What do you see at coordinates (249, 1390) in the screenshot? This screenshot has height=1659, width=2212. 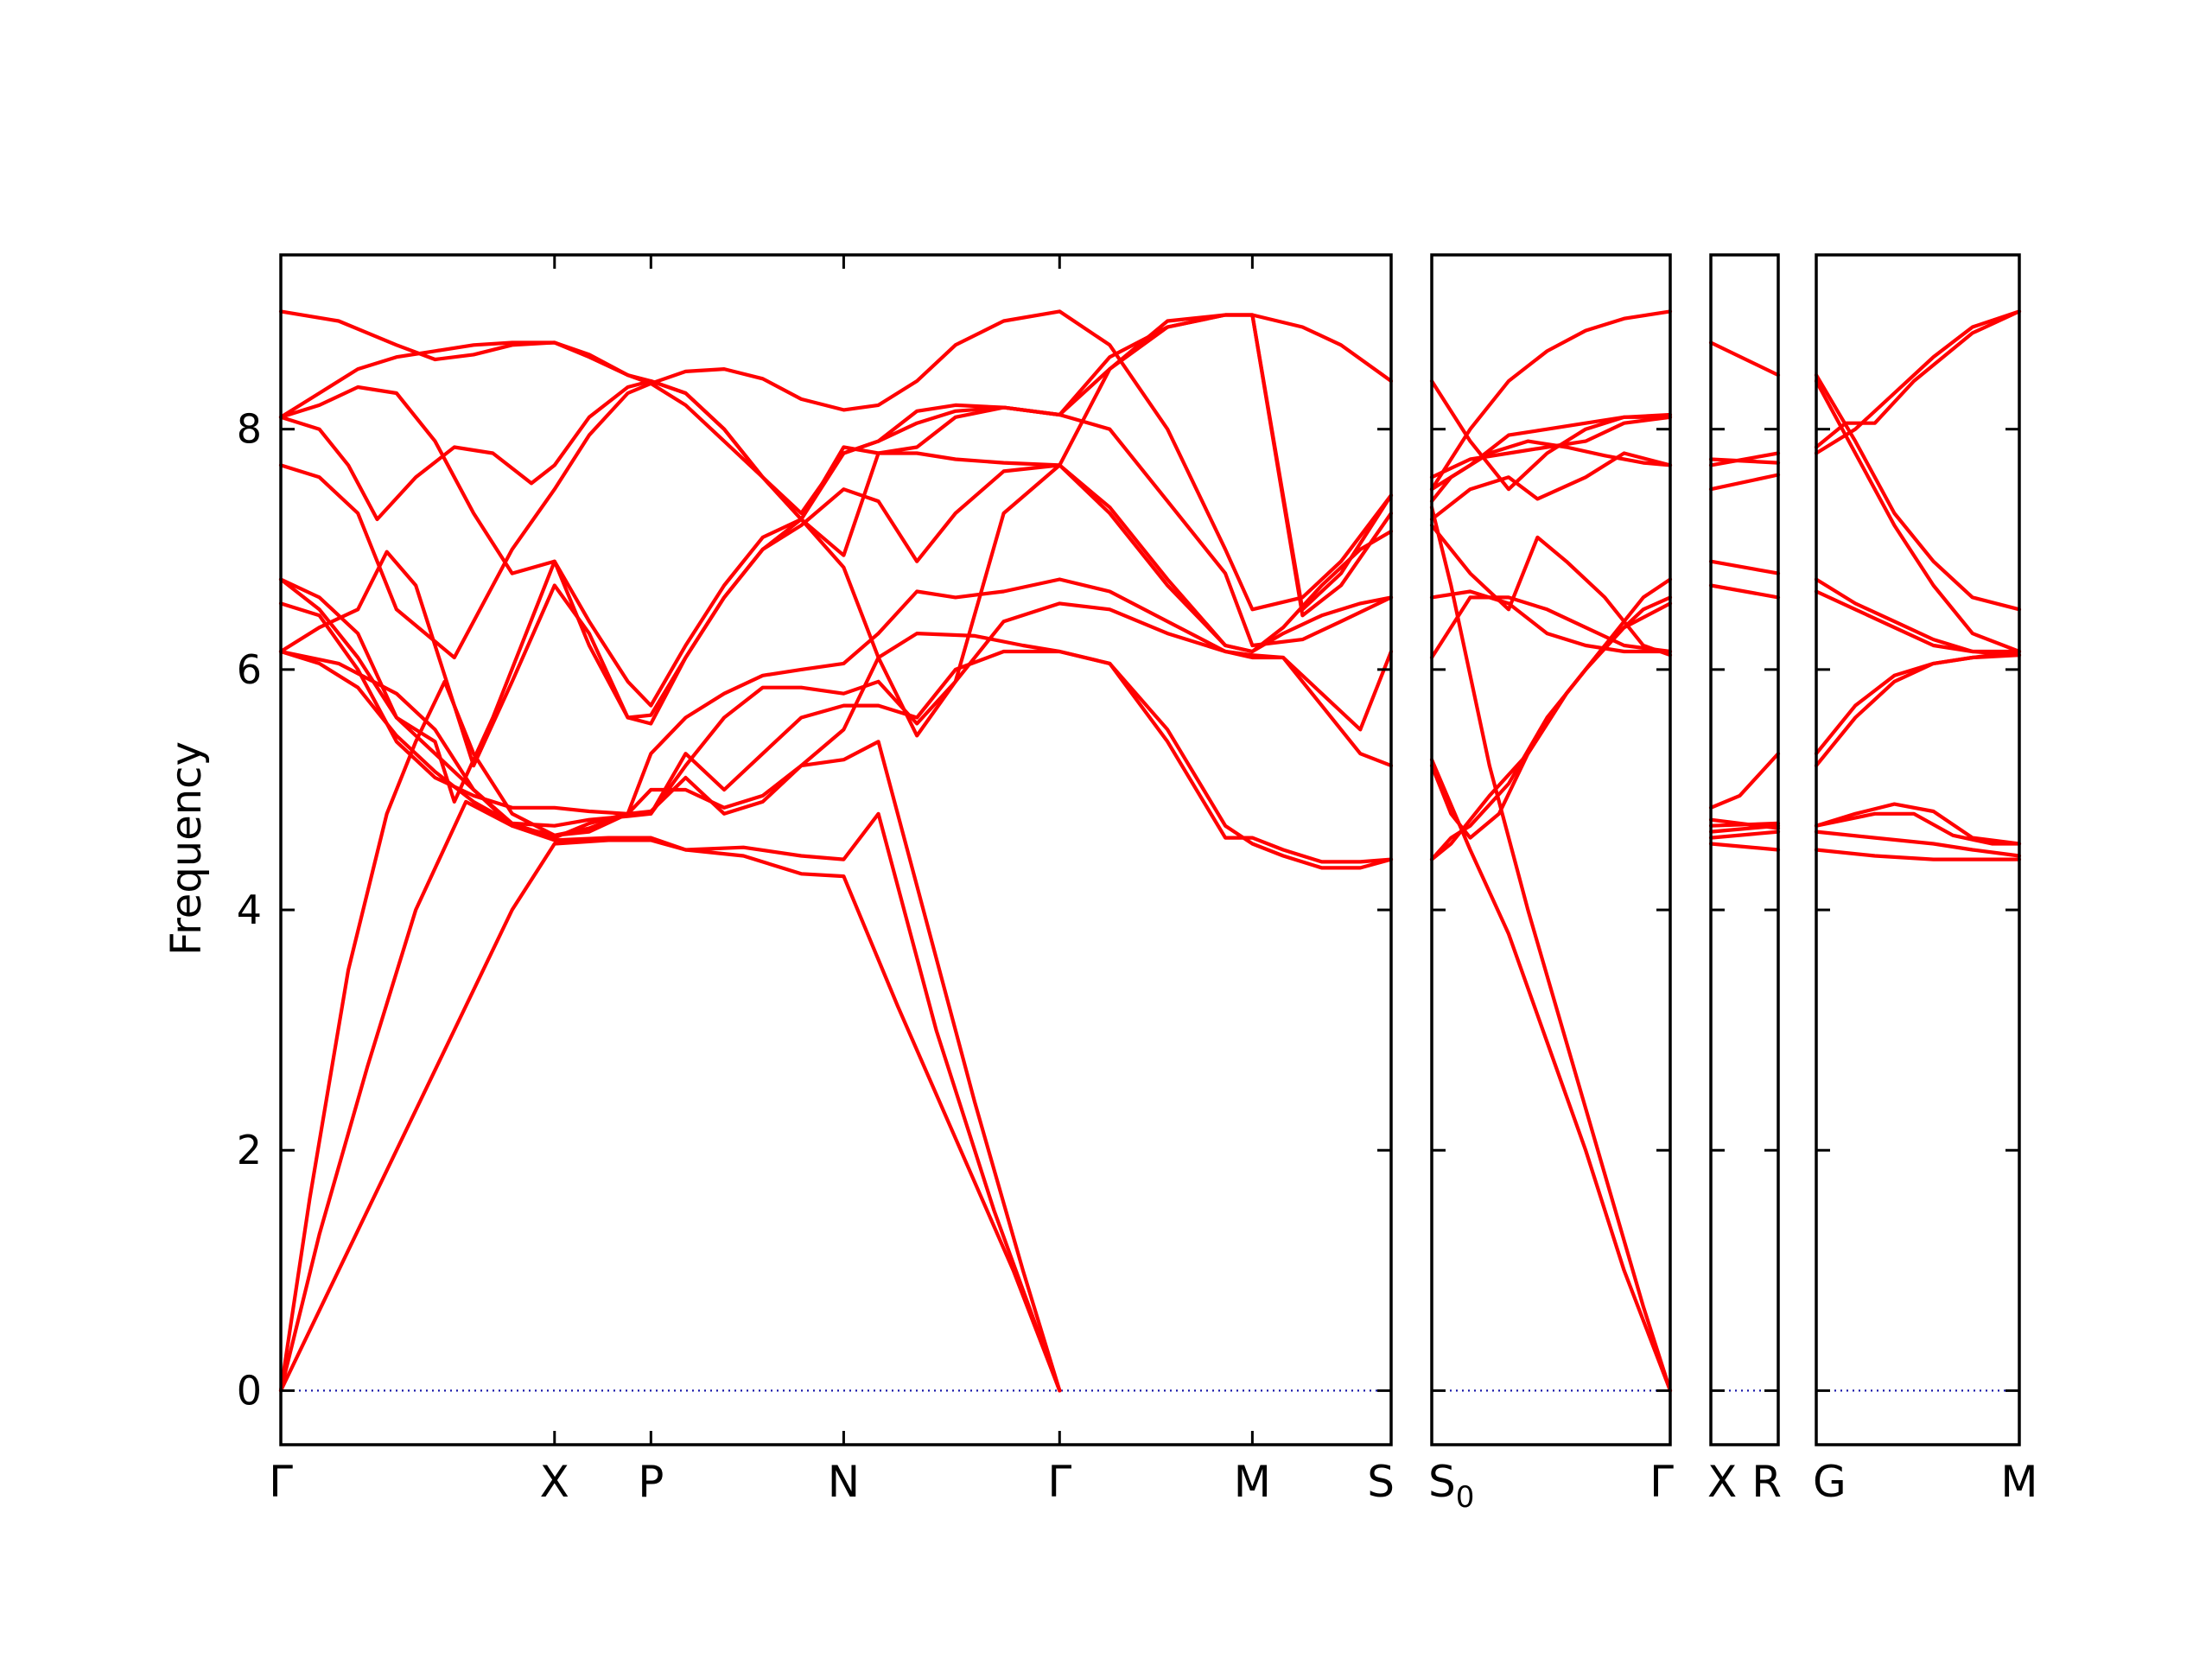 I see `y-tick-label: 0` at bounding box center [249, 1390].